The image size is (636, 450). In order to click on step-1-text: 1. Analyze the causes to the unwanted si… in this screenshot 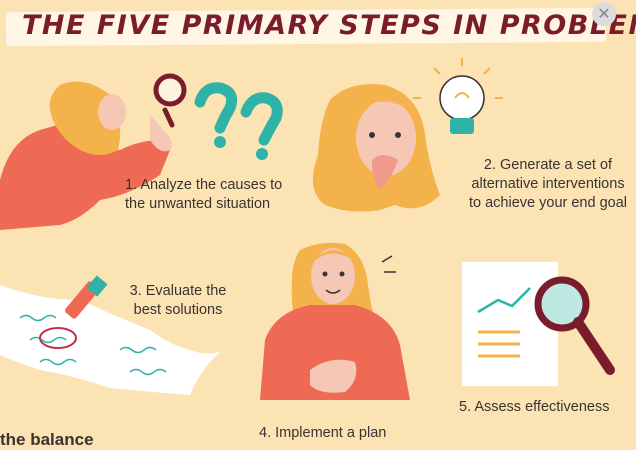, I will do `click(203, 195)`.